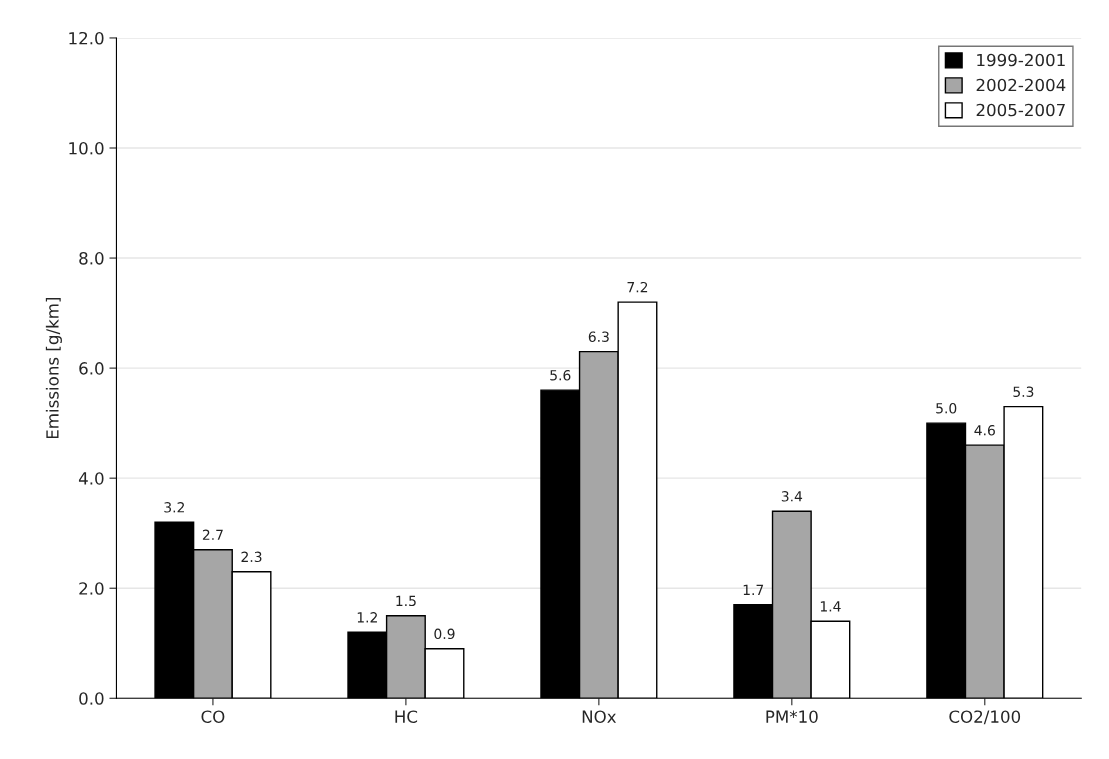 Image resolution: width=1109 pixels, height=759 pixels. I want to click on data-label: 3.4, so click(792, 496).